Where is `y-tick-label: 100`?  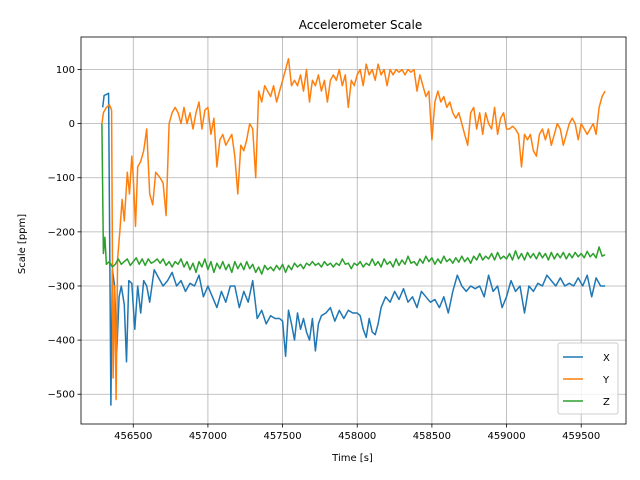
y-tick-label: 100 is located at coordinates (65, 70).